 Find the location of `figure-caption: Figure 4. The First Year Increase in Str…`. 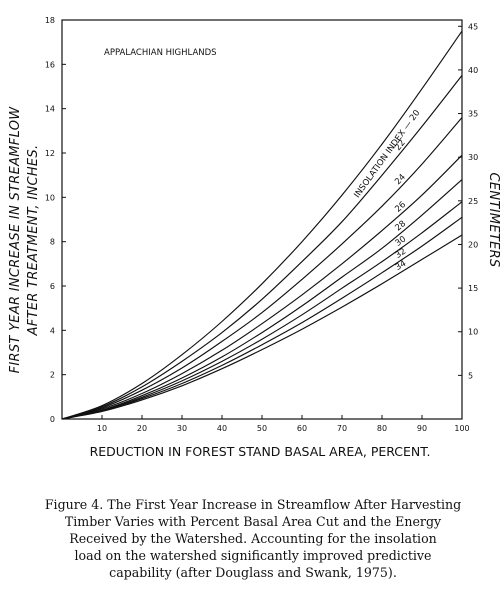

figure-caption: Figure 4. The First Year Increase in Str… is located at coordinates (253, 538).